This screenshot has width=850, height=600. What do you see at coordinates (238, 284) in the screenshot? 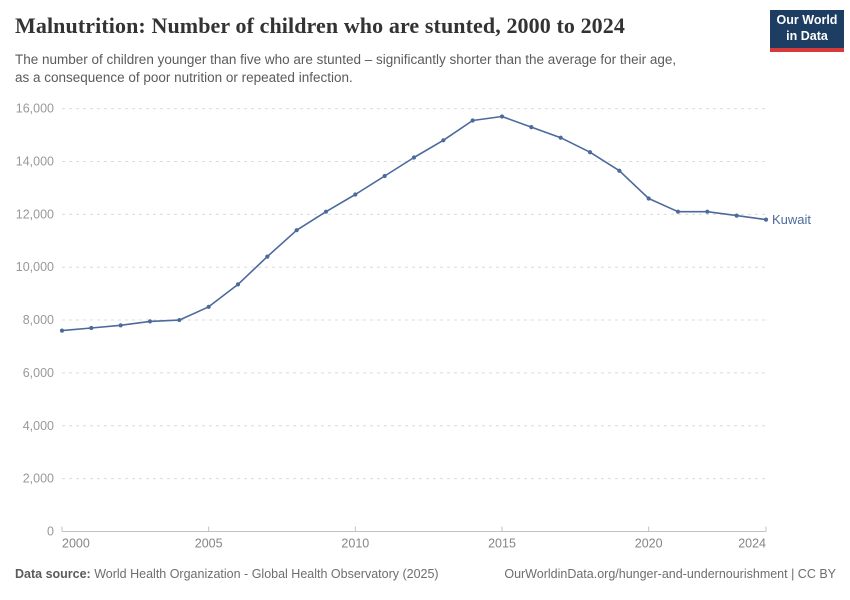
I see `data-point-2006` at bounding box center [238, 284].